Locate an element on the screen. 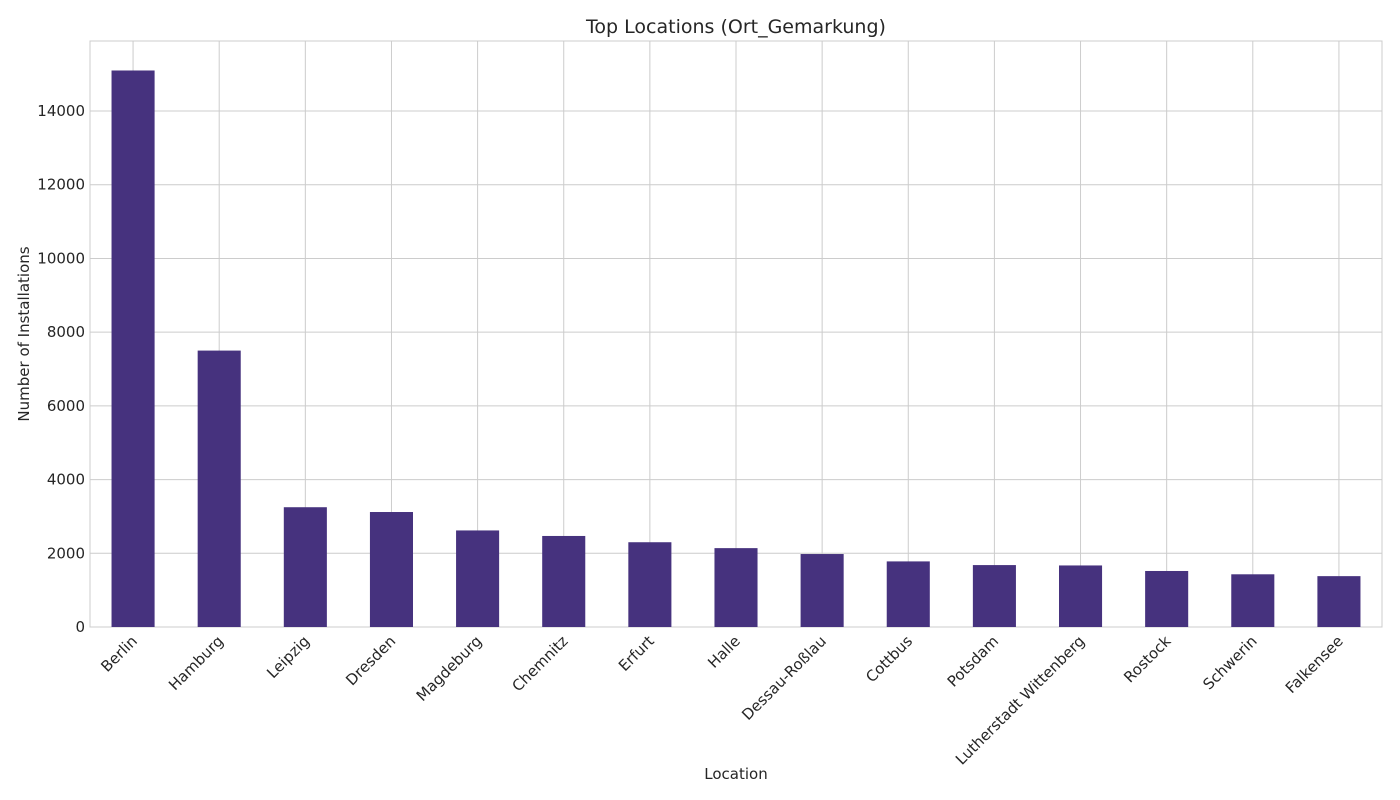  y-axis-label: Number of Installations is located at coordinates (24, 333).